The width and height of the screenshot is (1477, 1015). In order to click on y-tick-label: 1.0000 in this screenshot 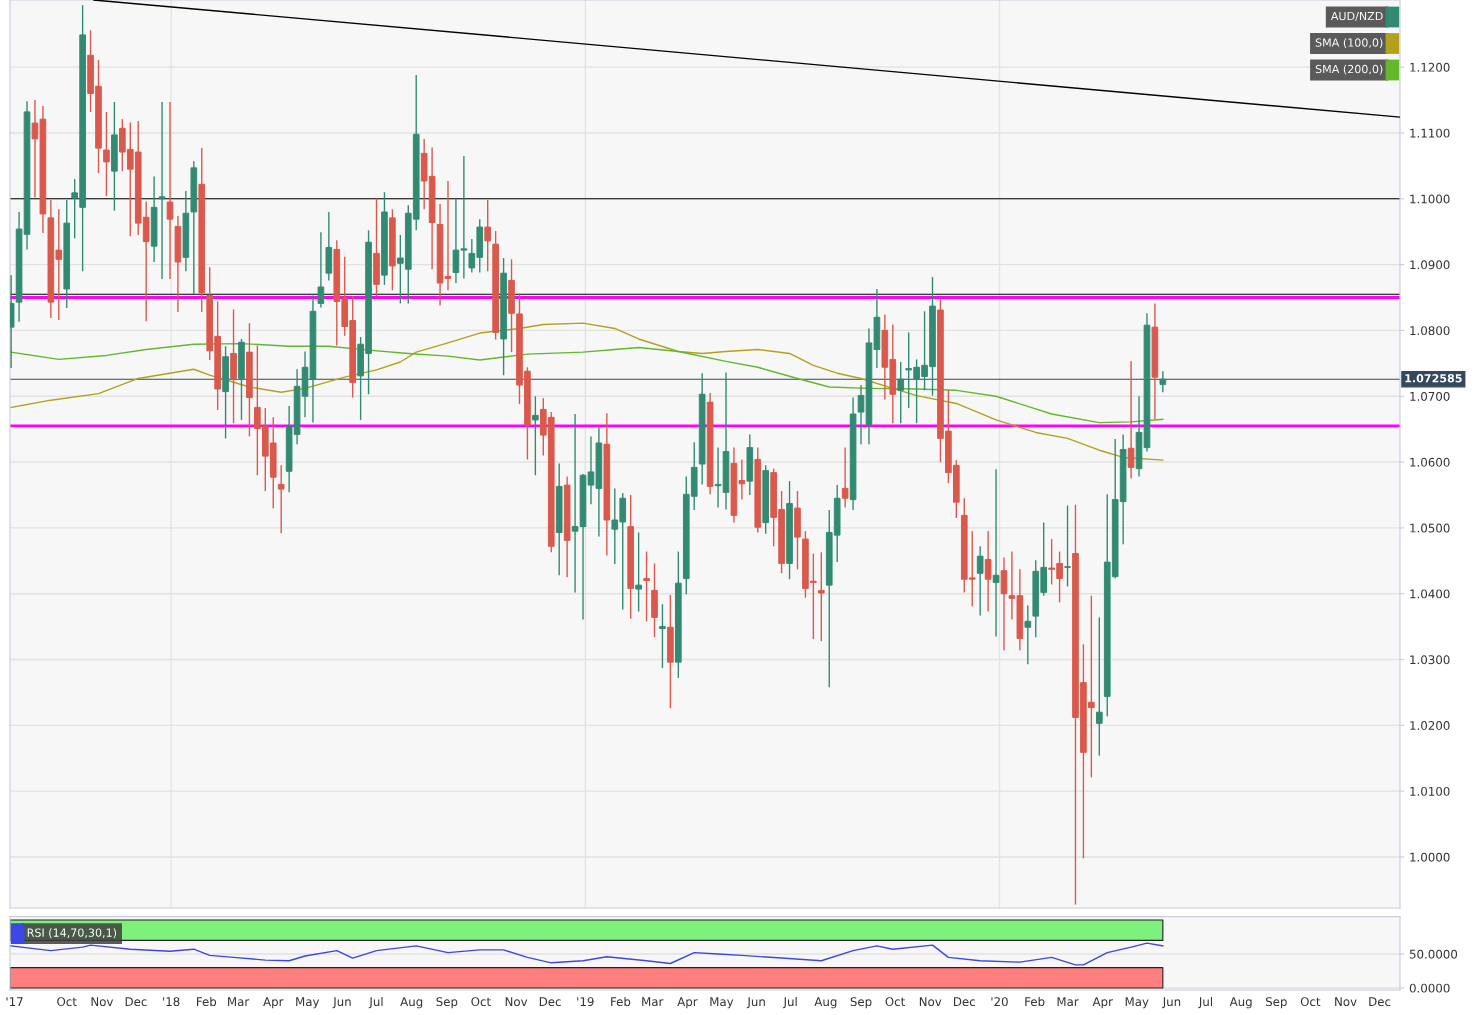, I will do `click(1430, 857)`.